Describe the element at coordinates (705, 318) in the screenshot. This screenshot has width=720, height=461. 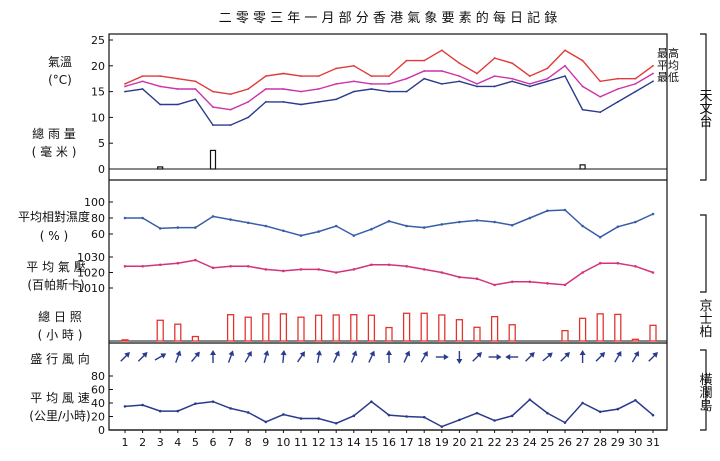
I see `station-kings-park: 京士柏` at that location.